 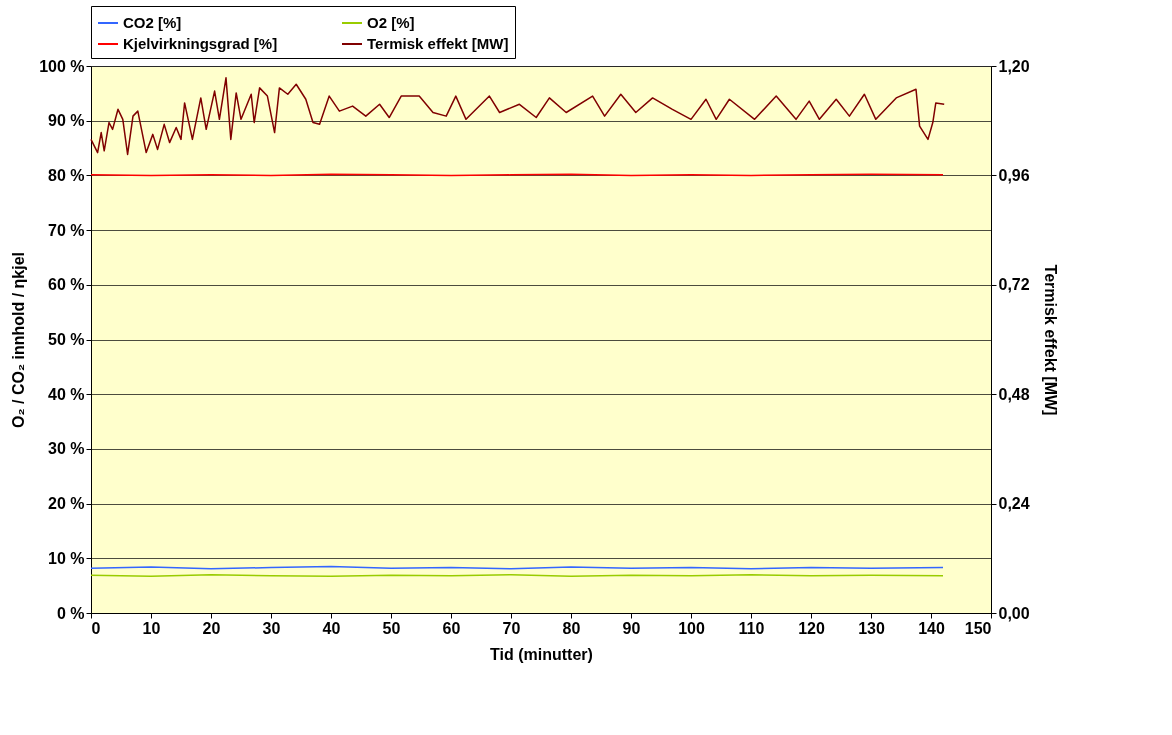 I want to click on x-tick-label: 140, so click(x=931, y=628).